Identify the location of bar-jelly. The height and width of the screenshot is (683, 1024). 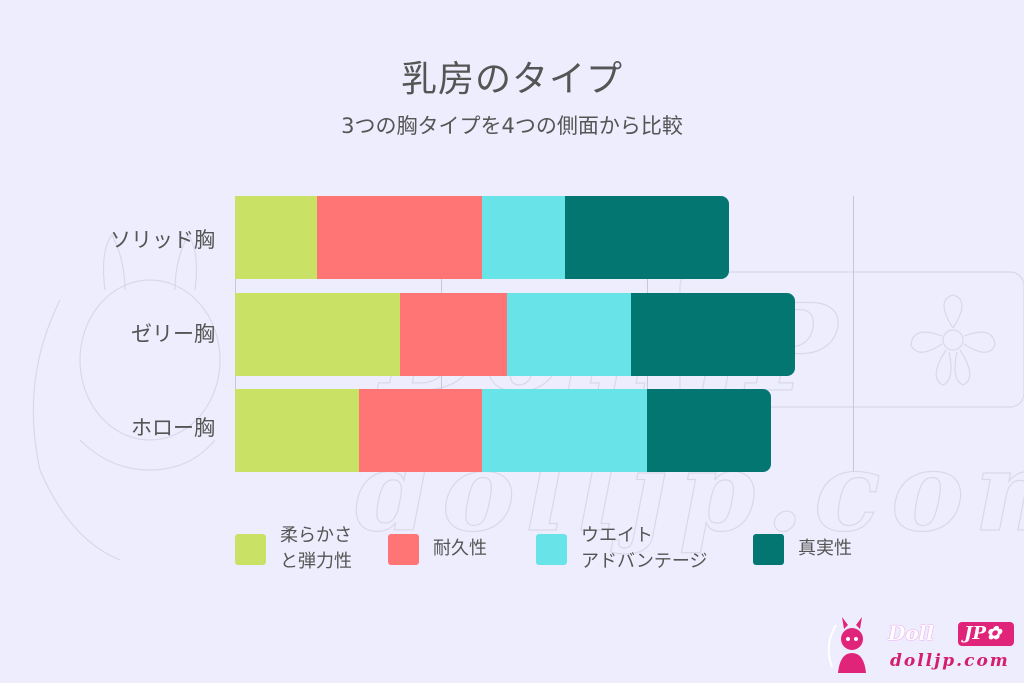
(515, 334).